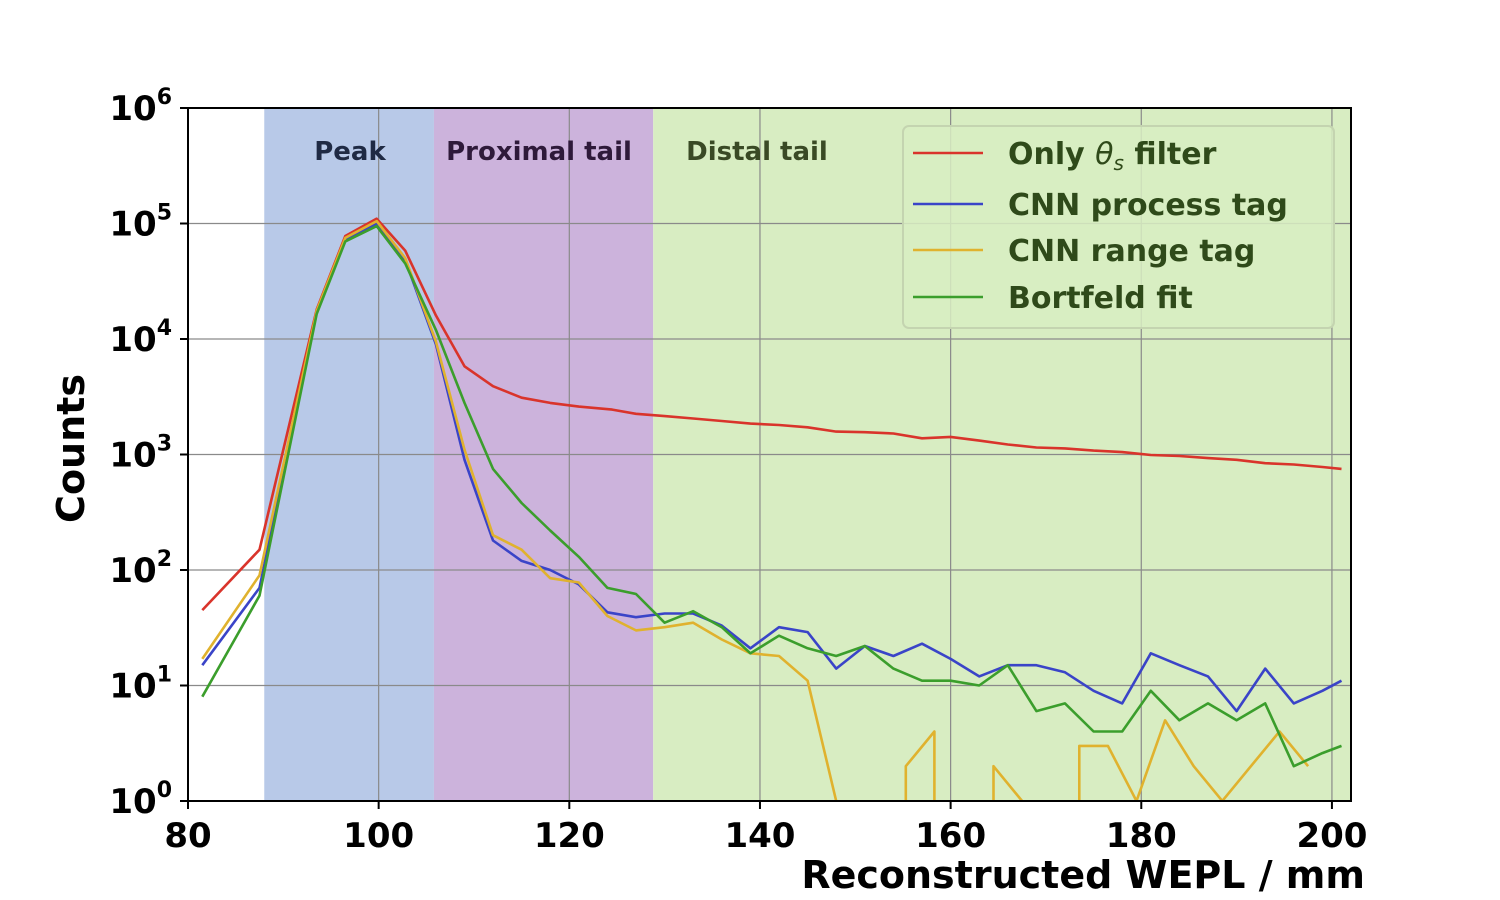 This screenshot has height=900, width=1500. I want to click on y-tick-label: 10², so click(140, 569).